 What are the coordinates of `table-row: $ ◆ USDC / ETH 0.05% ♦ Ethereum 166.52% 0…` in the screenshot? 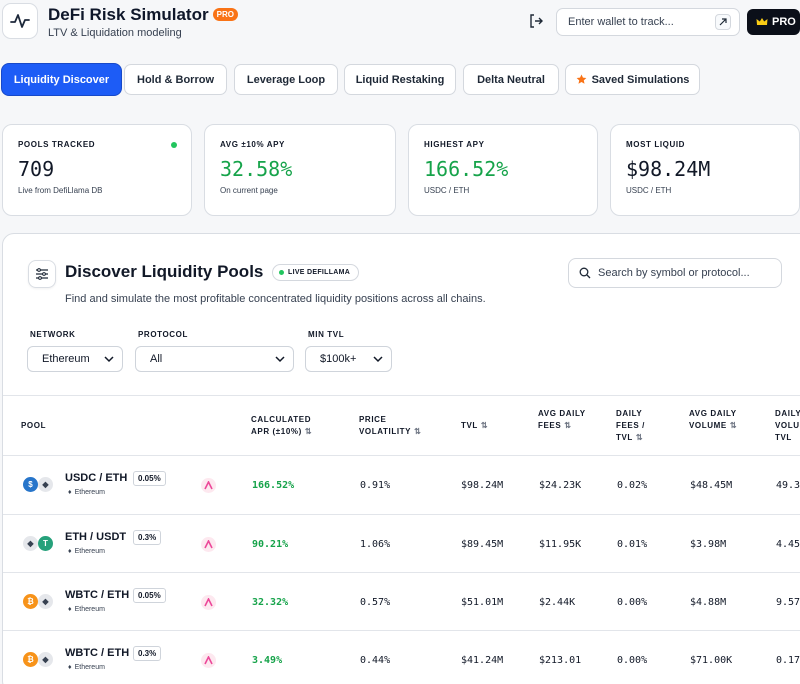 It's located at (401, 485).